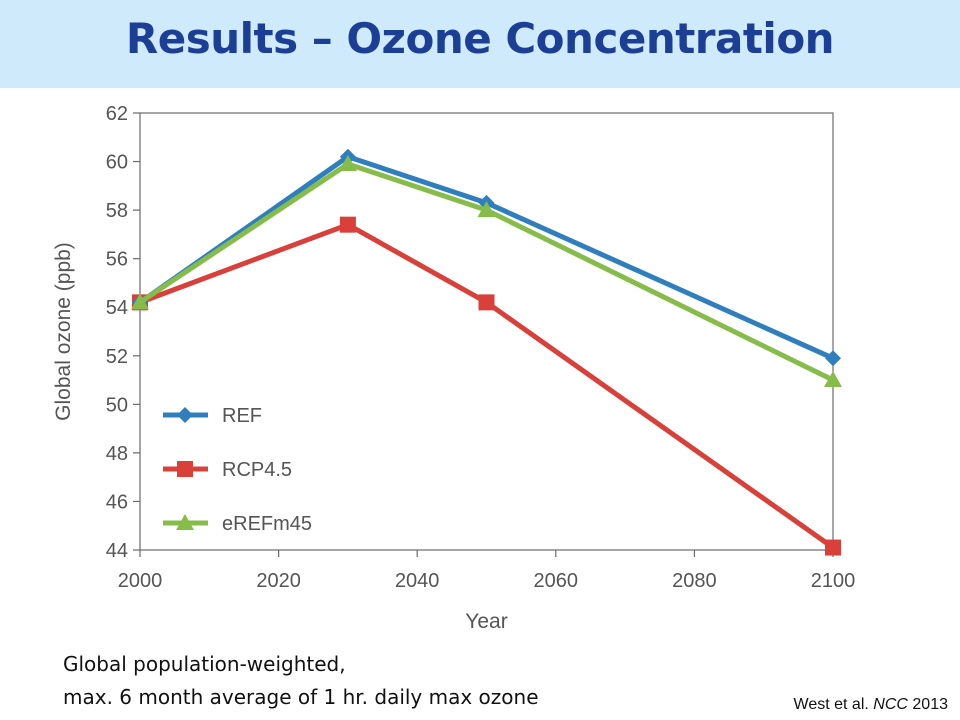  I want to click on legend-entry: eREFm45, so click(237, 524).